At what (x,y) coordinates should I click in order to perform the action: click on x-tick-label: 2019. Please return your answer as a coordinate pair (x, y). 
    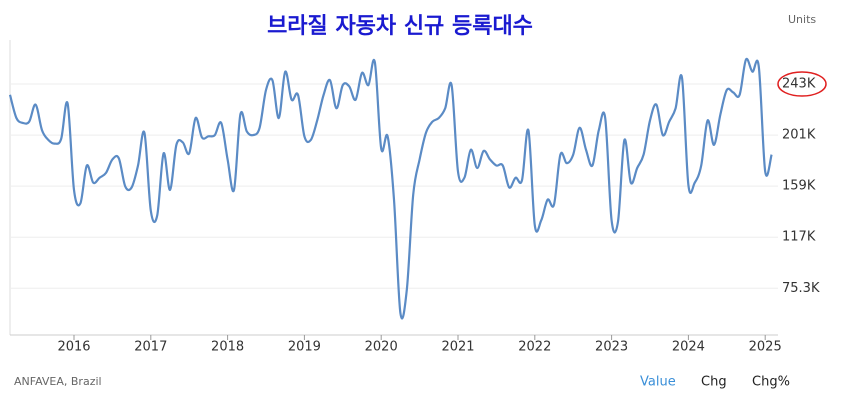
    Looking at the image, I should click on (304, 347).